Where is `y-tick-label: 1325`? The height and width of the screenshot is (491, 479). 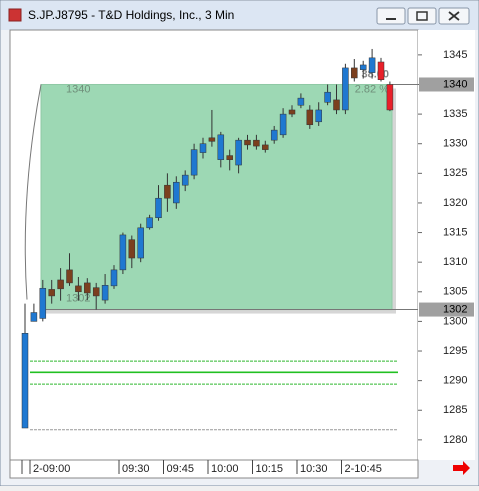 y-tick-label: 1325 is located at coordinates (455, 173).